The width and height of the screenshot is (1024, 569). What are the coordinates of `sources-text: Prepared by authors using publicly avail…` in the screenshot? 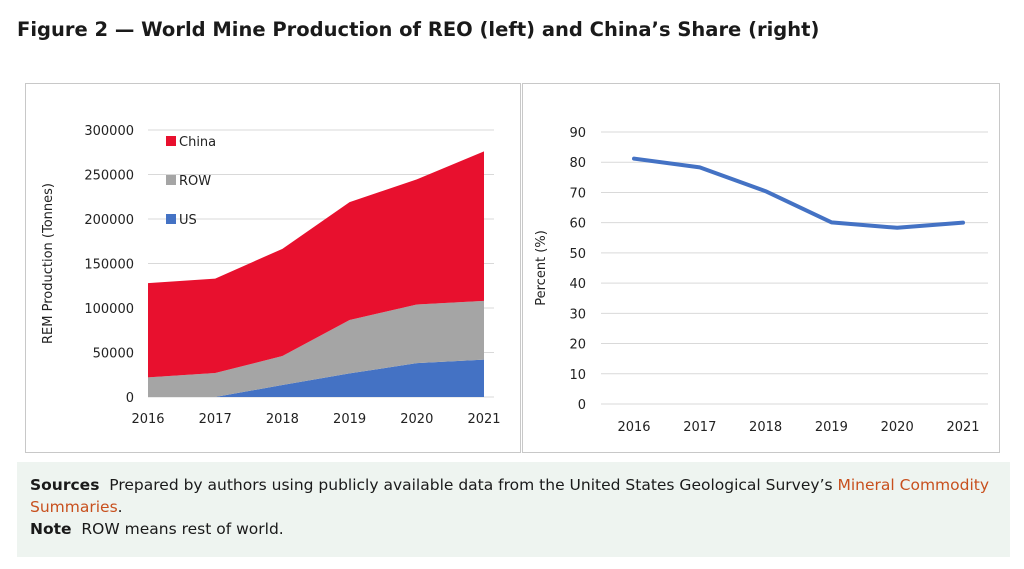 It's located at (473, 485).